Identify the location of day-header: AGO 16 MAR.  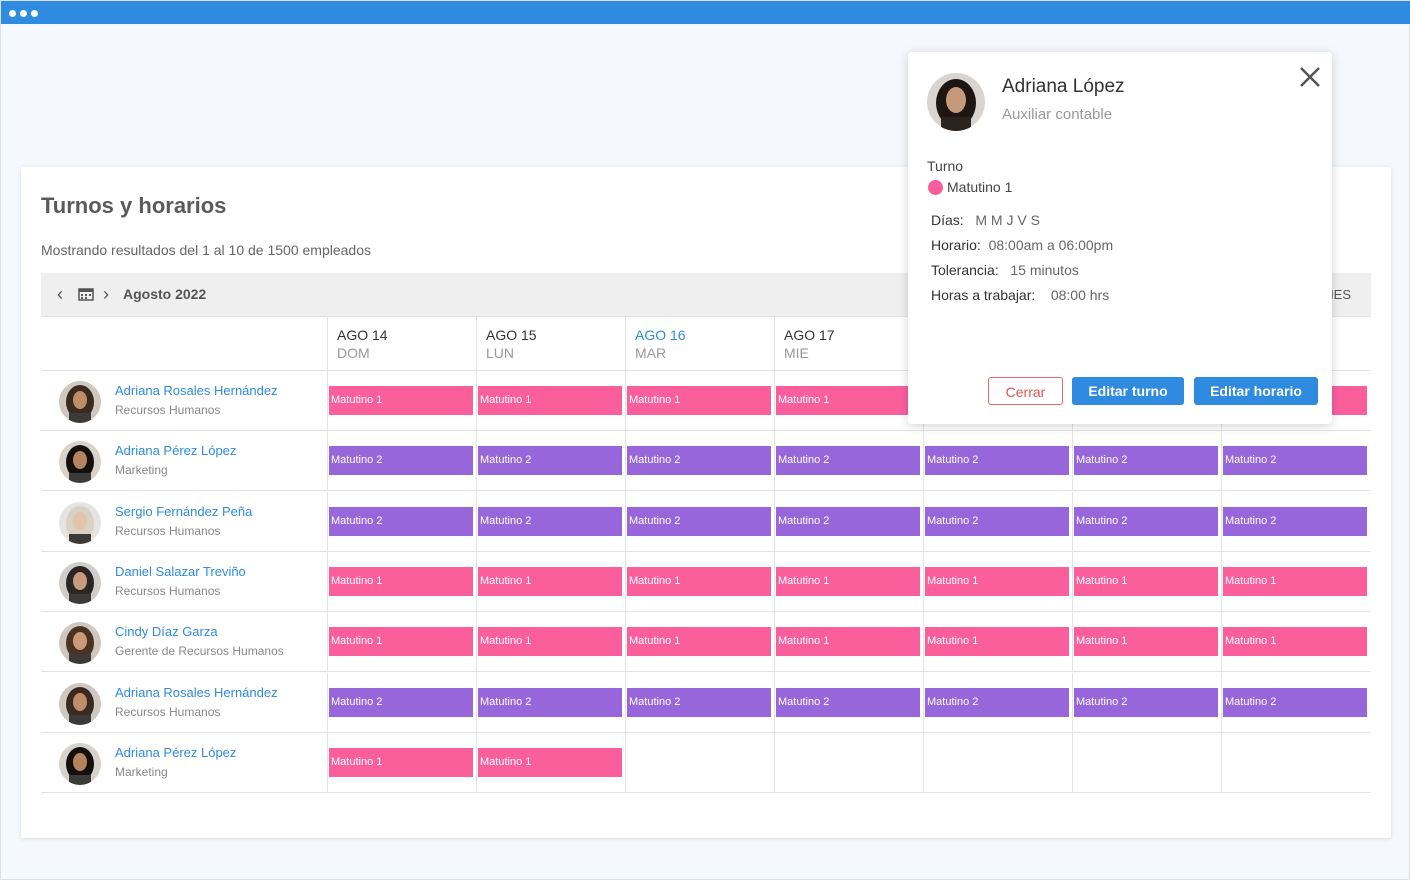
(699, 344).